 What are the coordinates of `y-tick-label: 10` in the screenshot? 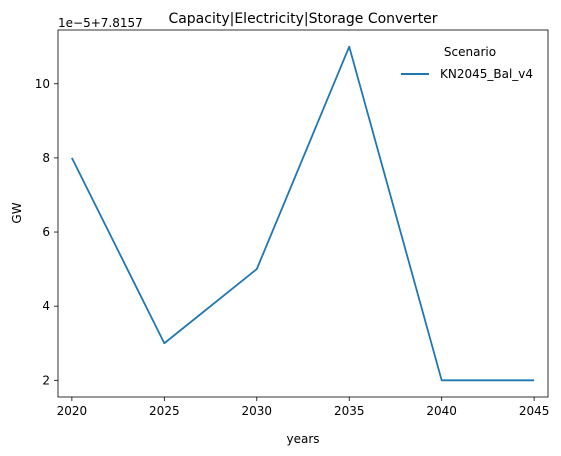 It's located at (42, 84).